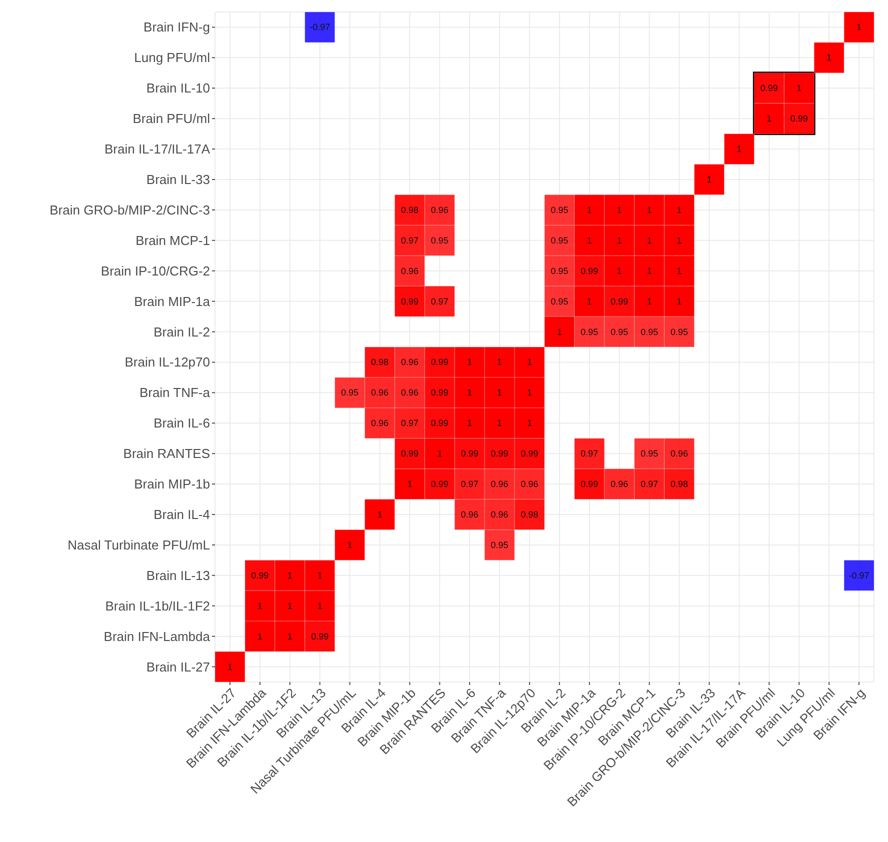 Image resolution: width=888 pixels, height=842 pixels. What do you see at coordinates (171, 118) in the screenshot?
I see `y-tick-label: Brain PFU/ml` at bounding box center [171, 118].